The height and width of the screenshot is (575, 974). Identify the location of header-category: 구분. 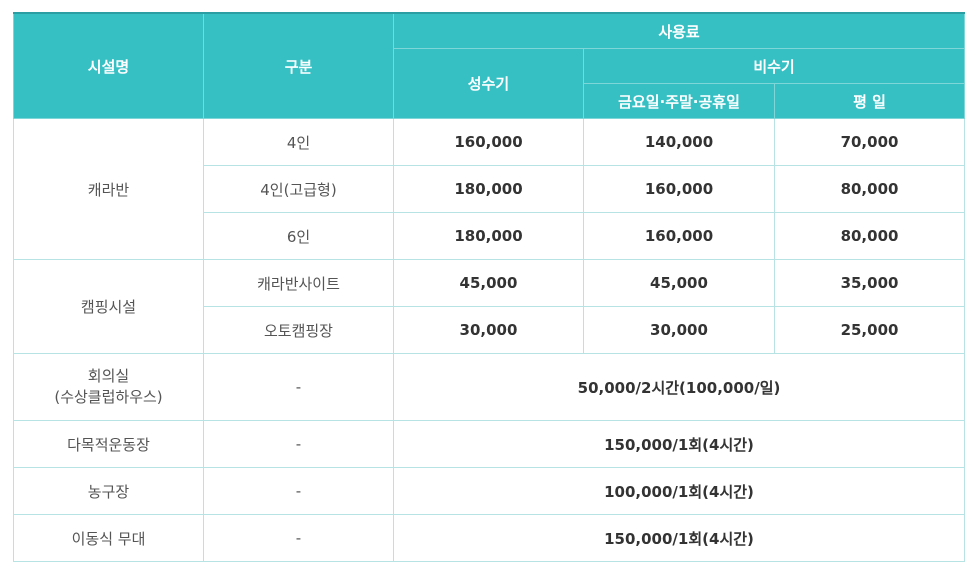
(298, 65).